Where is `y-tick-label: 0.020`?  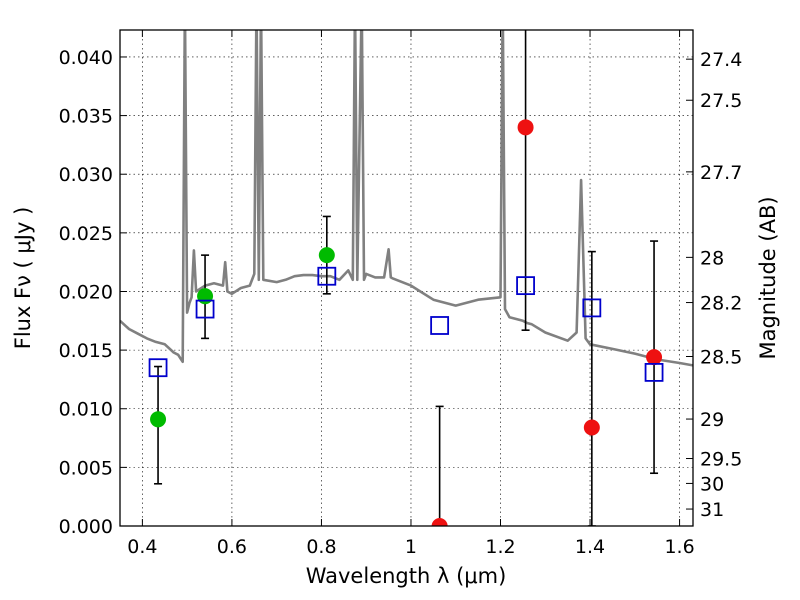
y-tick-label: 0.020 is located at coordinates (86, 292).